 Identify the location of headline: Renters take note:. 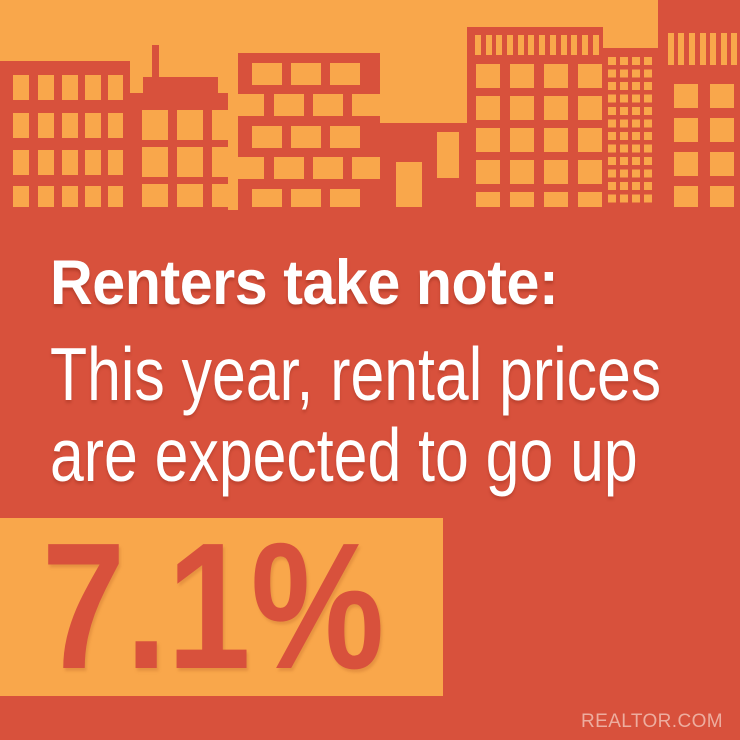
(304, 283).